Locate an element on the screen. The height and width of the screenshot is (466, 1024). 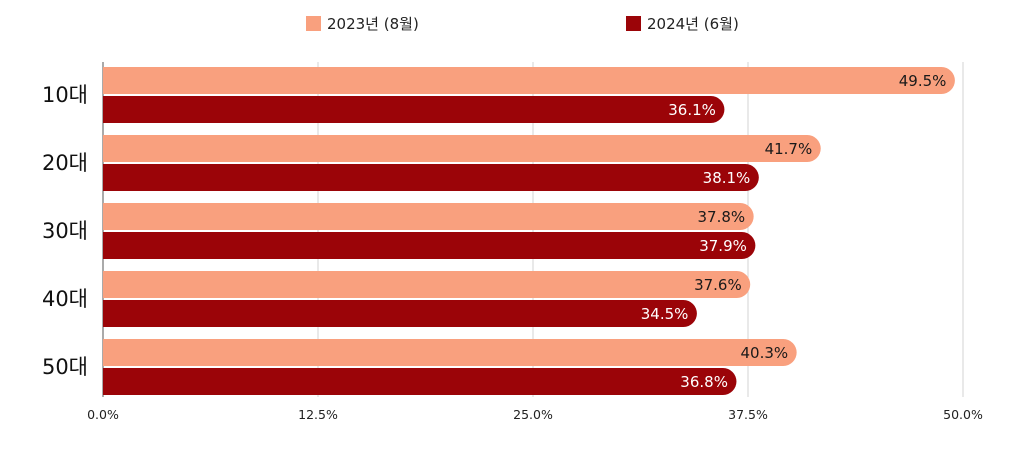
category-label: 20대 is located at coordinates (65, 163).